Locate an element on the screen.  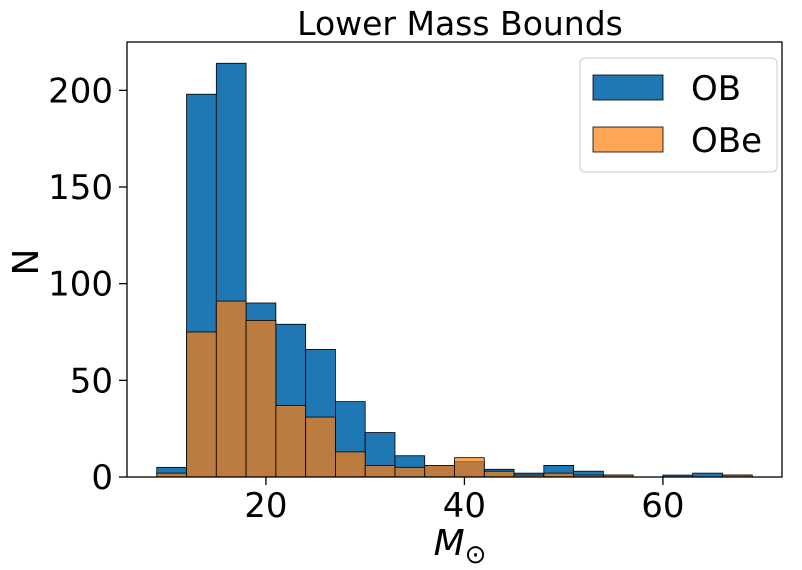
x-axis-label-subscript: ⊙ is located at coordinates (476, 555).